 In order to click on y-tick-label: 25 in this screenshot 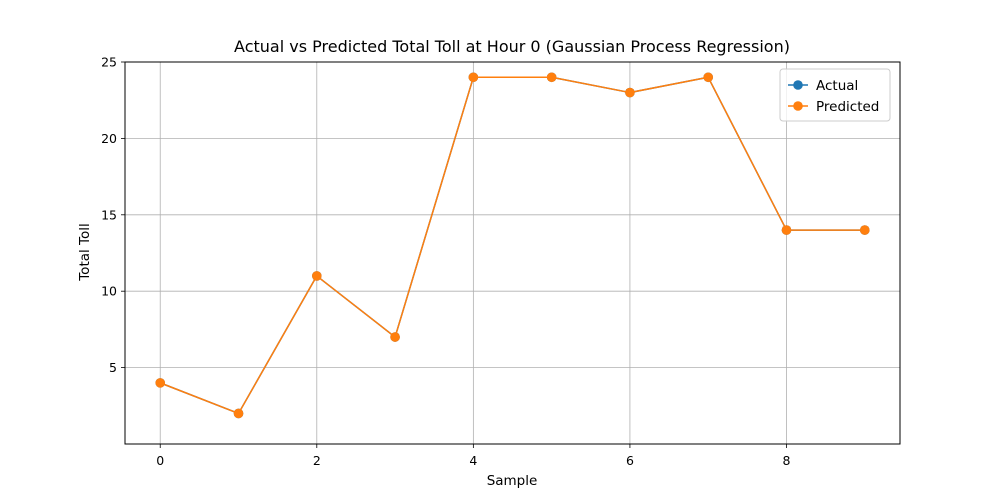, I will do `click(109, 62)`.